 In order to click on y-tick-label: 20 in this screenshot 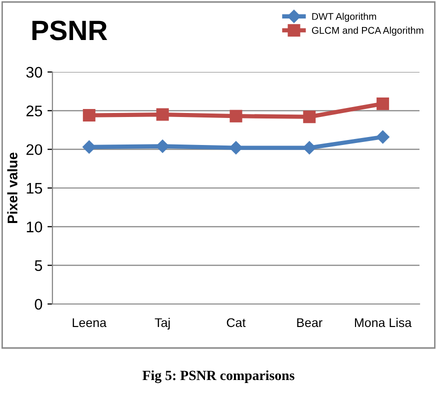, I will do `click(34, 150)`.